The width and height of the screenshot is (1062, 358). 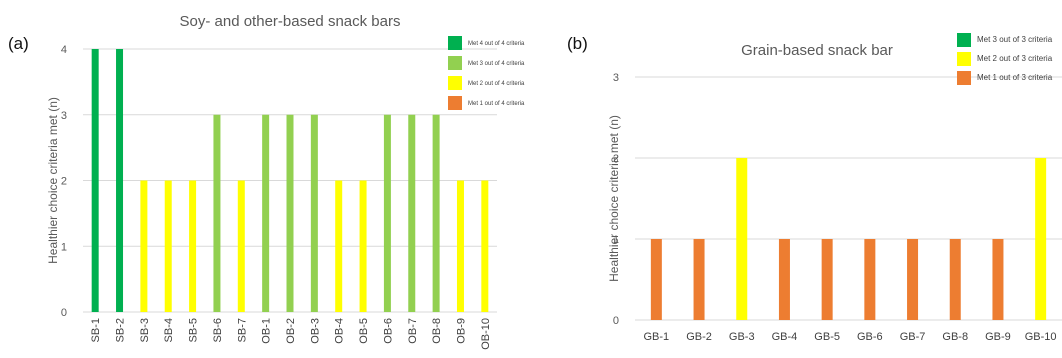 What do you see at coordinates (64, 313) in the screenshot?
I see `a-y-tick-label: 0` at bounding box center [64, 313].